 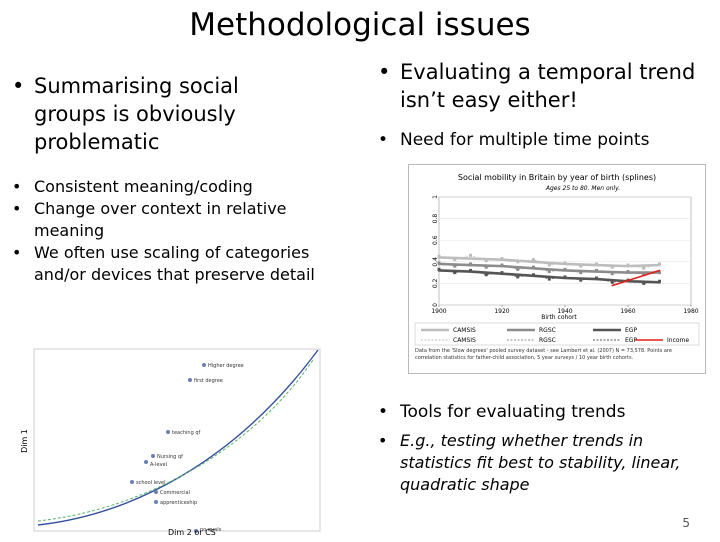 What do you see at coordinates (559, 317) in the screenshot?
I see `chart-x-axis-title: Birth cohort` at bounding box center [559, 317].